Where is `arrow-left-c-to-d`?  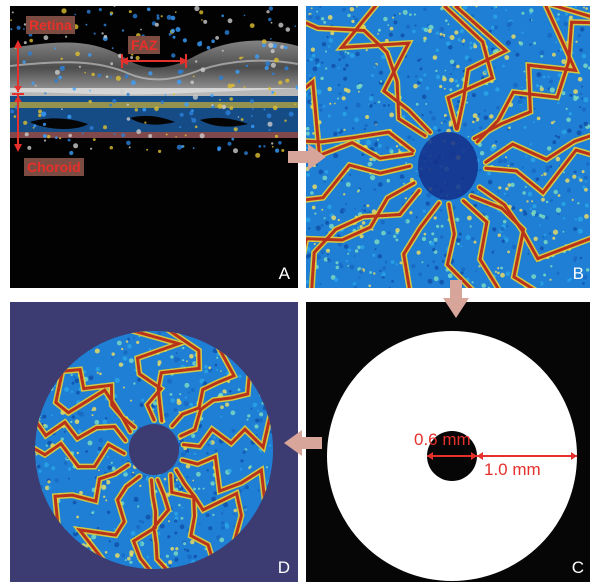 arrow-left-c-to-d is located at coordinates (303, 443).